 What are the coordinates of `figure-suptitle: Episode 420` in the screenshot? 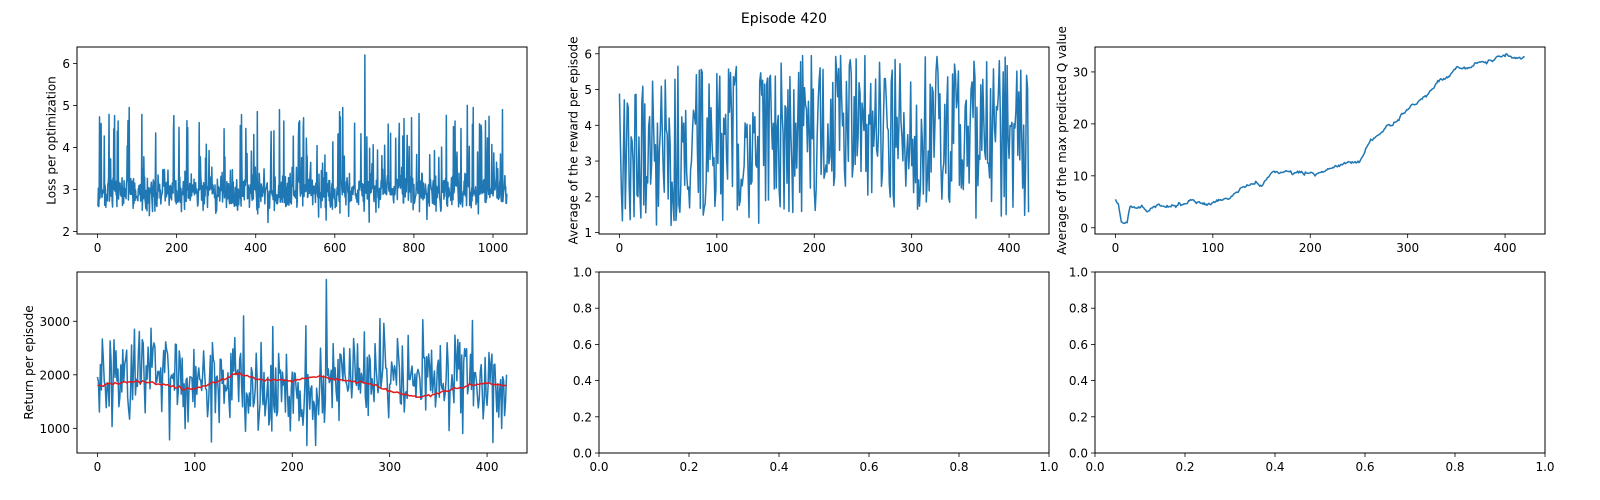 It's located at (784, 19).